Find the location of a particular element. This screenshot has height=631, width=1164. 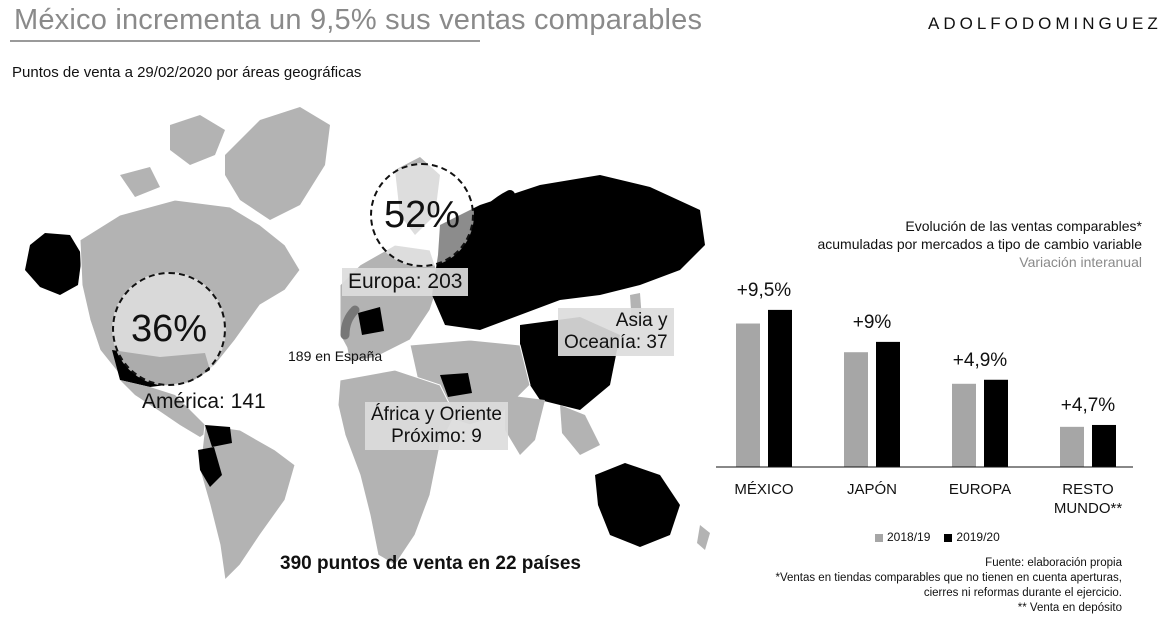

america-percentage-circle: 36% is located at coordinates (169, 329).